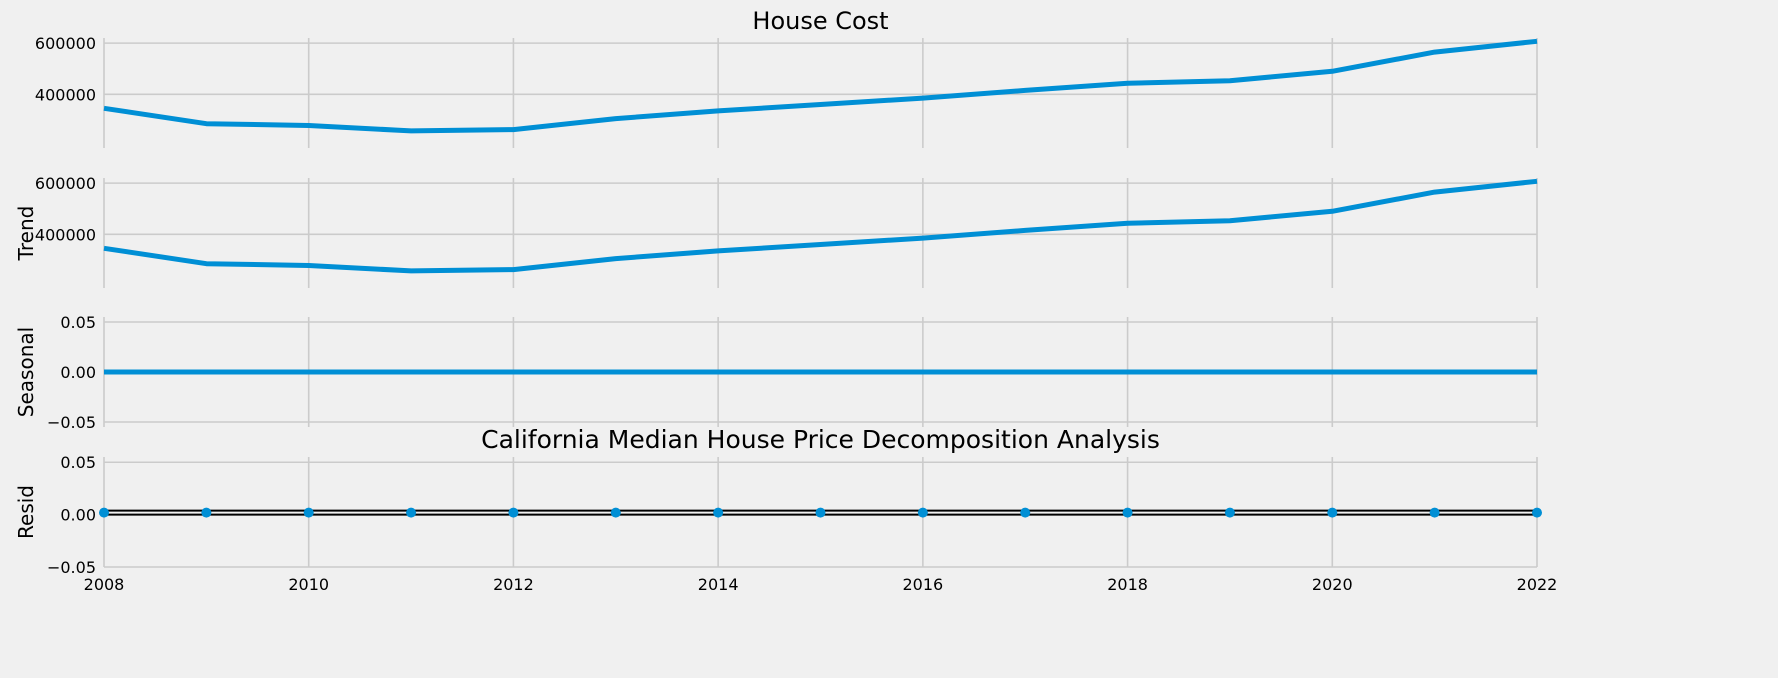 Image resolution: width=1778 pixels, height=678 pixels. Describe the element at coordinates (26, 372) in the screenshot. I see `y-axis-label: Seasonal` at that location.